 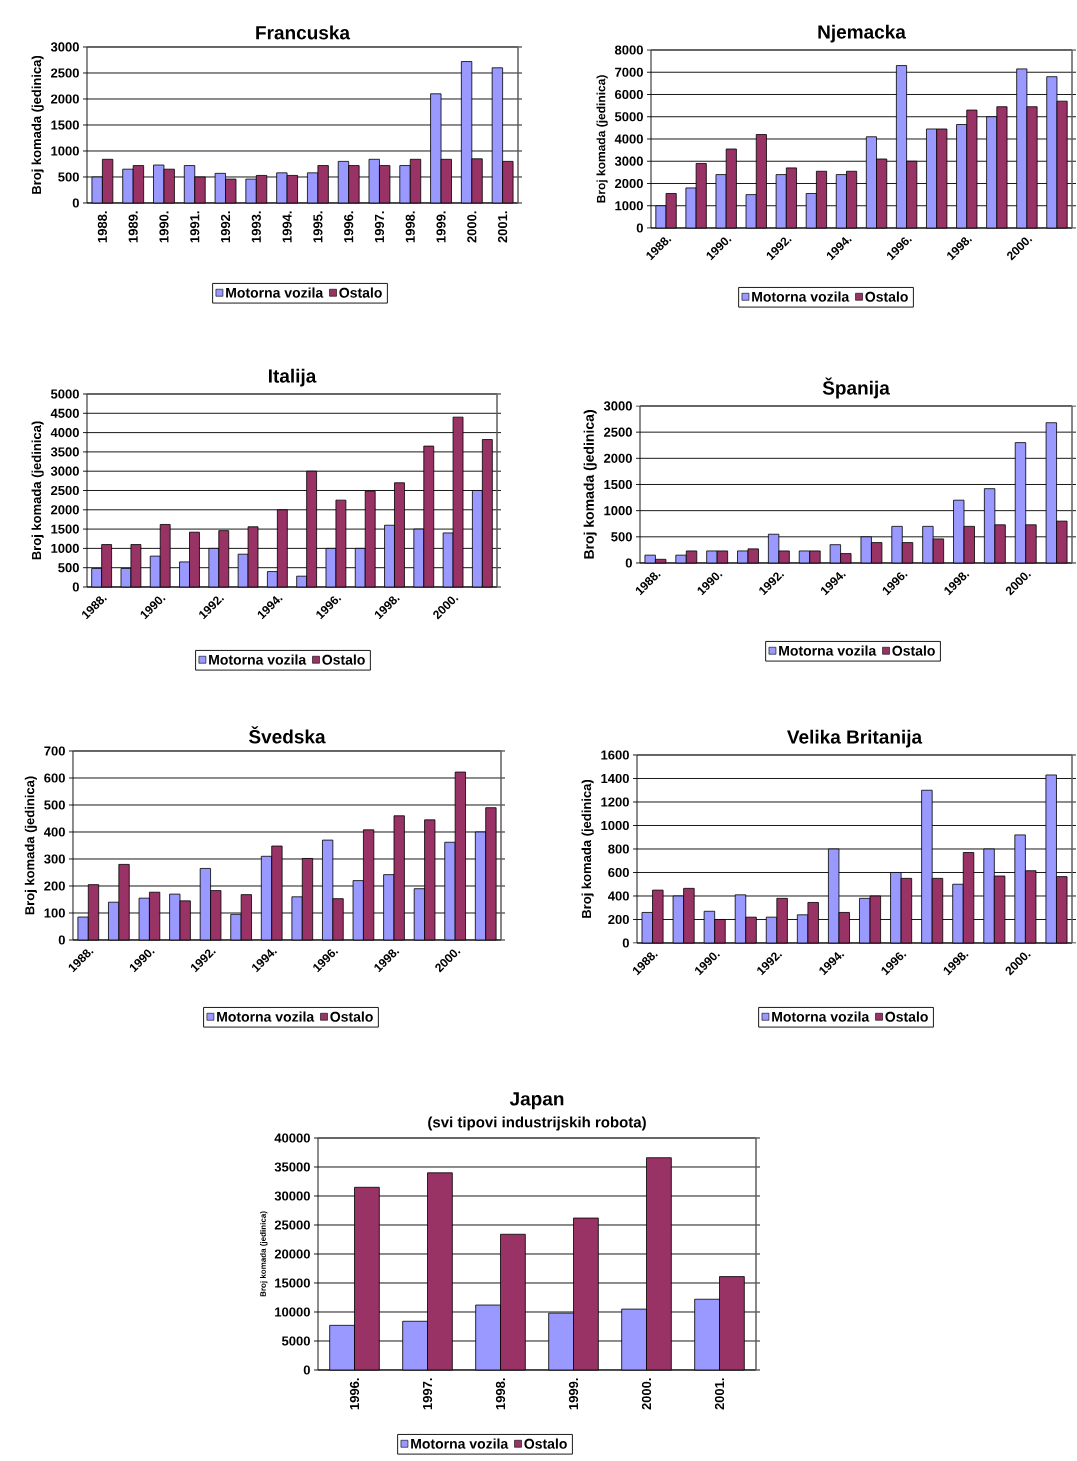 What do you see at coordinates (64, 452) in the screenshot?
I see `y-tick-label: 3500` at bounding box center [64, 452].